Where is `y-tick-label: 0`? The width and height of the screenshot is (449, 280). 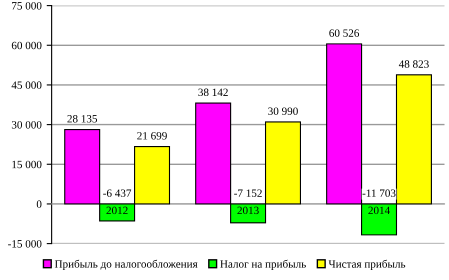
y-tick-label: 0 is located at coordinates (39, 204).